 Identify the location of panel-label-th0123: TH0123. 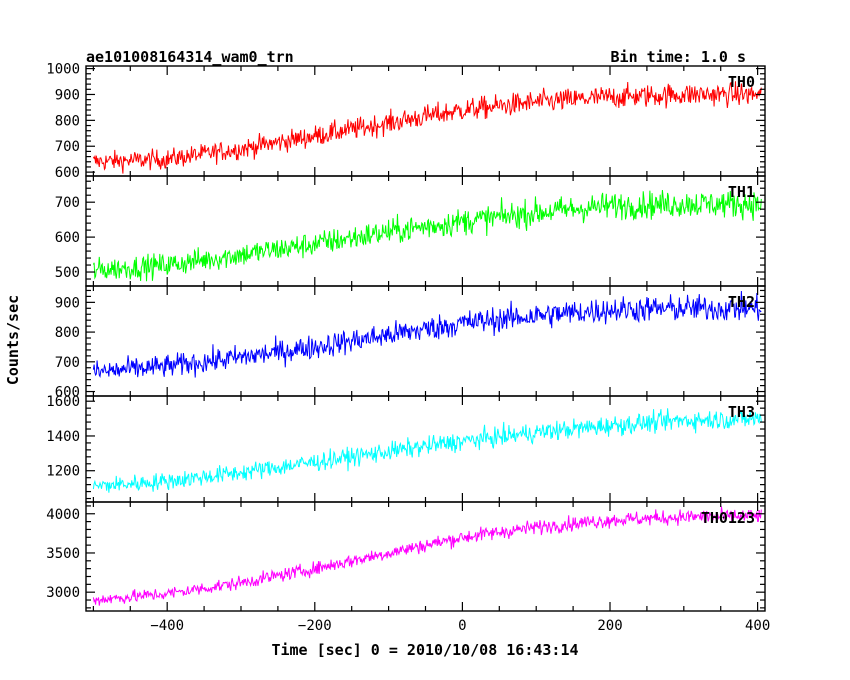
(728, 518).